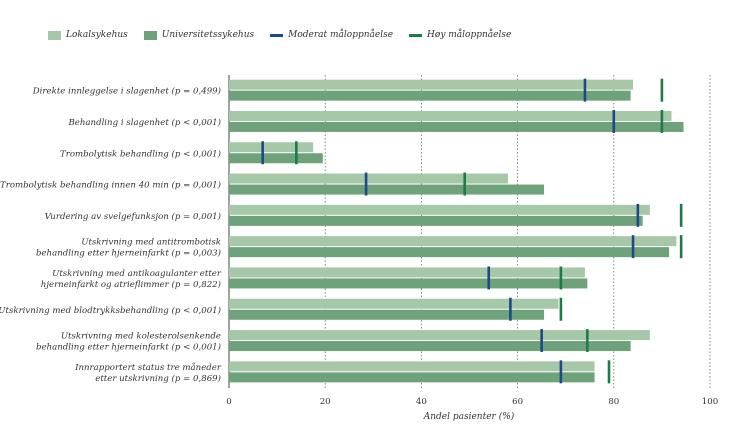 Image resolution: width=729 pixels, height=442 pixels. Describe the element at coordinates (158, 378) in the screenshot. I see `category-label: etter utskrivning (p = 0,869)` at that location.